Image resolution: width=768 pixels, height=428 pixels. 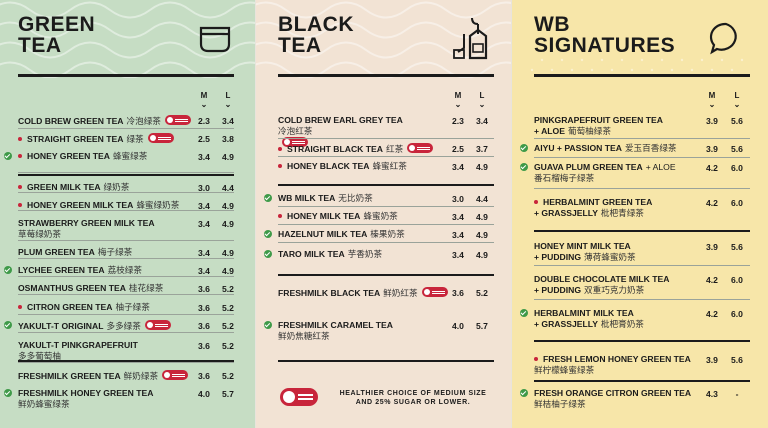 What do you see at coordinates (482, 199) in the screenshot?
I see `price-large: 4.4` at bounding box center [482, 199].